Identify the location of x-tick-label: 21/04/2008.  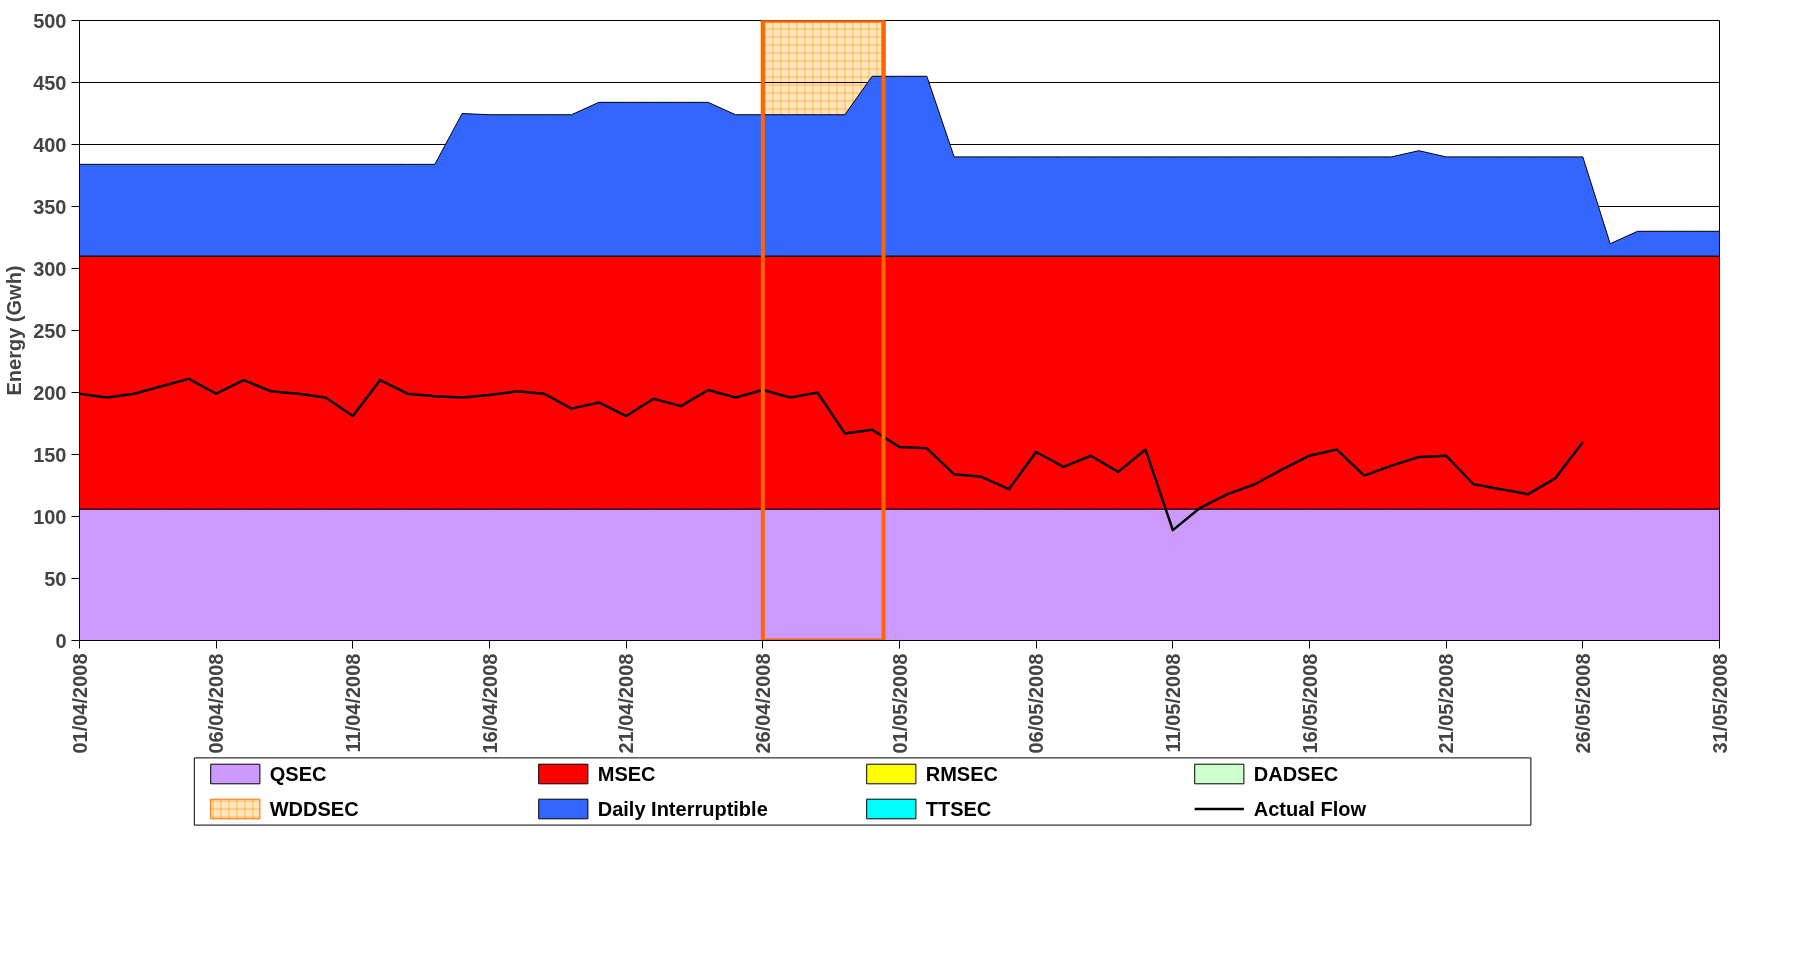
(626, 703).